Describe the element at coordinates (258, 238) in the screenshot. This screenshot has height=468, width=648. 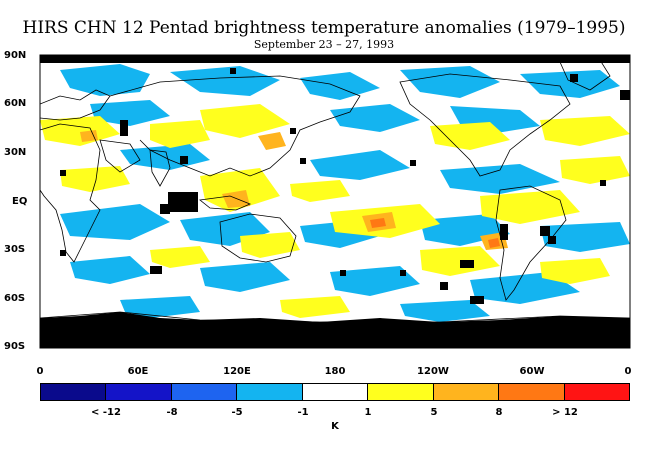
I see `australia-outline` at that location.